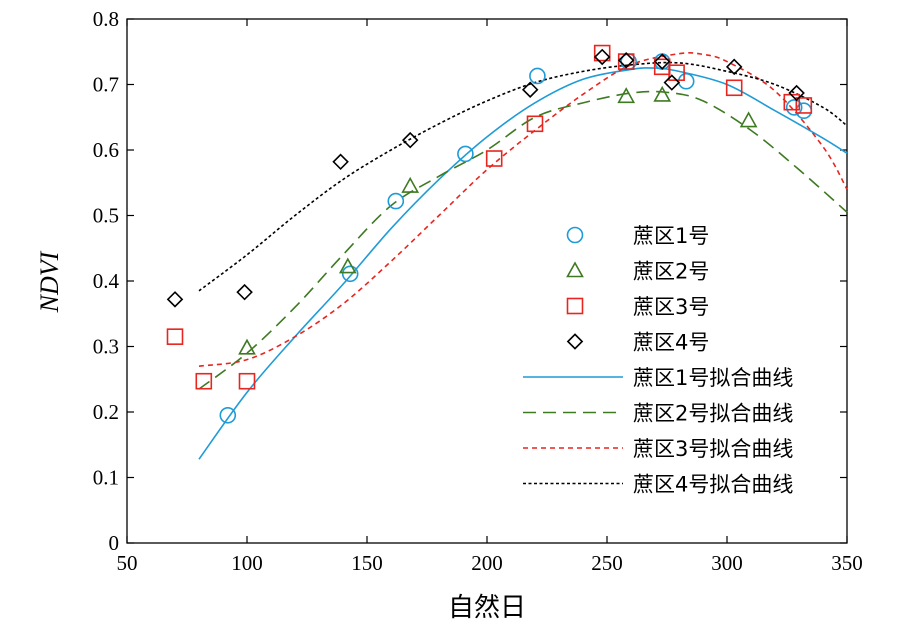 The height and width of the screenshot is (641, 898). I want to click on x-tick-label: 300, so click(727, 563).